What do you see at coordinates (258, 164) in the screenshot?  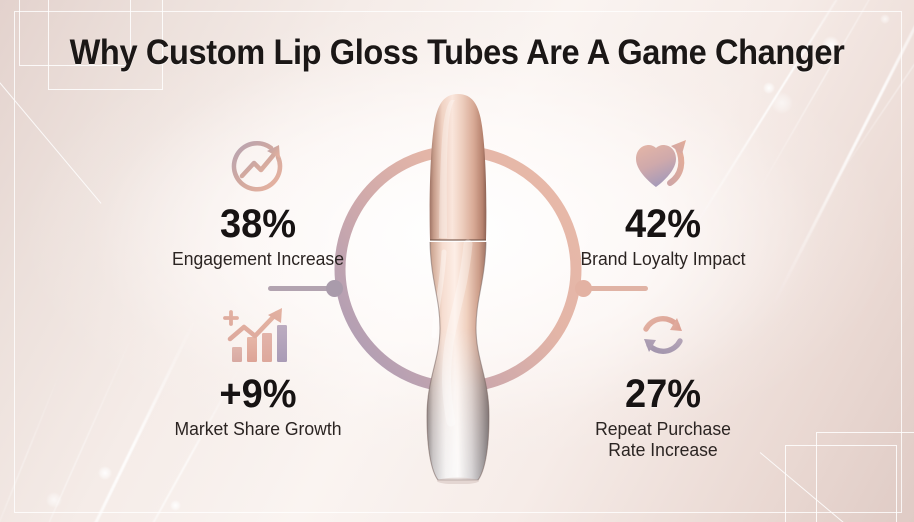 I see `trending-up-circle-icon` at bounding box center [258, 164].